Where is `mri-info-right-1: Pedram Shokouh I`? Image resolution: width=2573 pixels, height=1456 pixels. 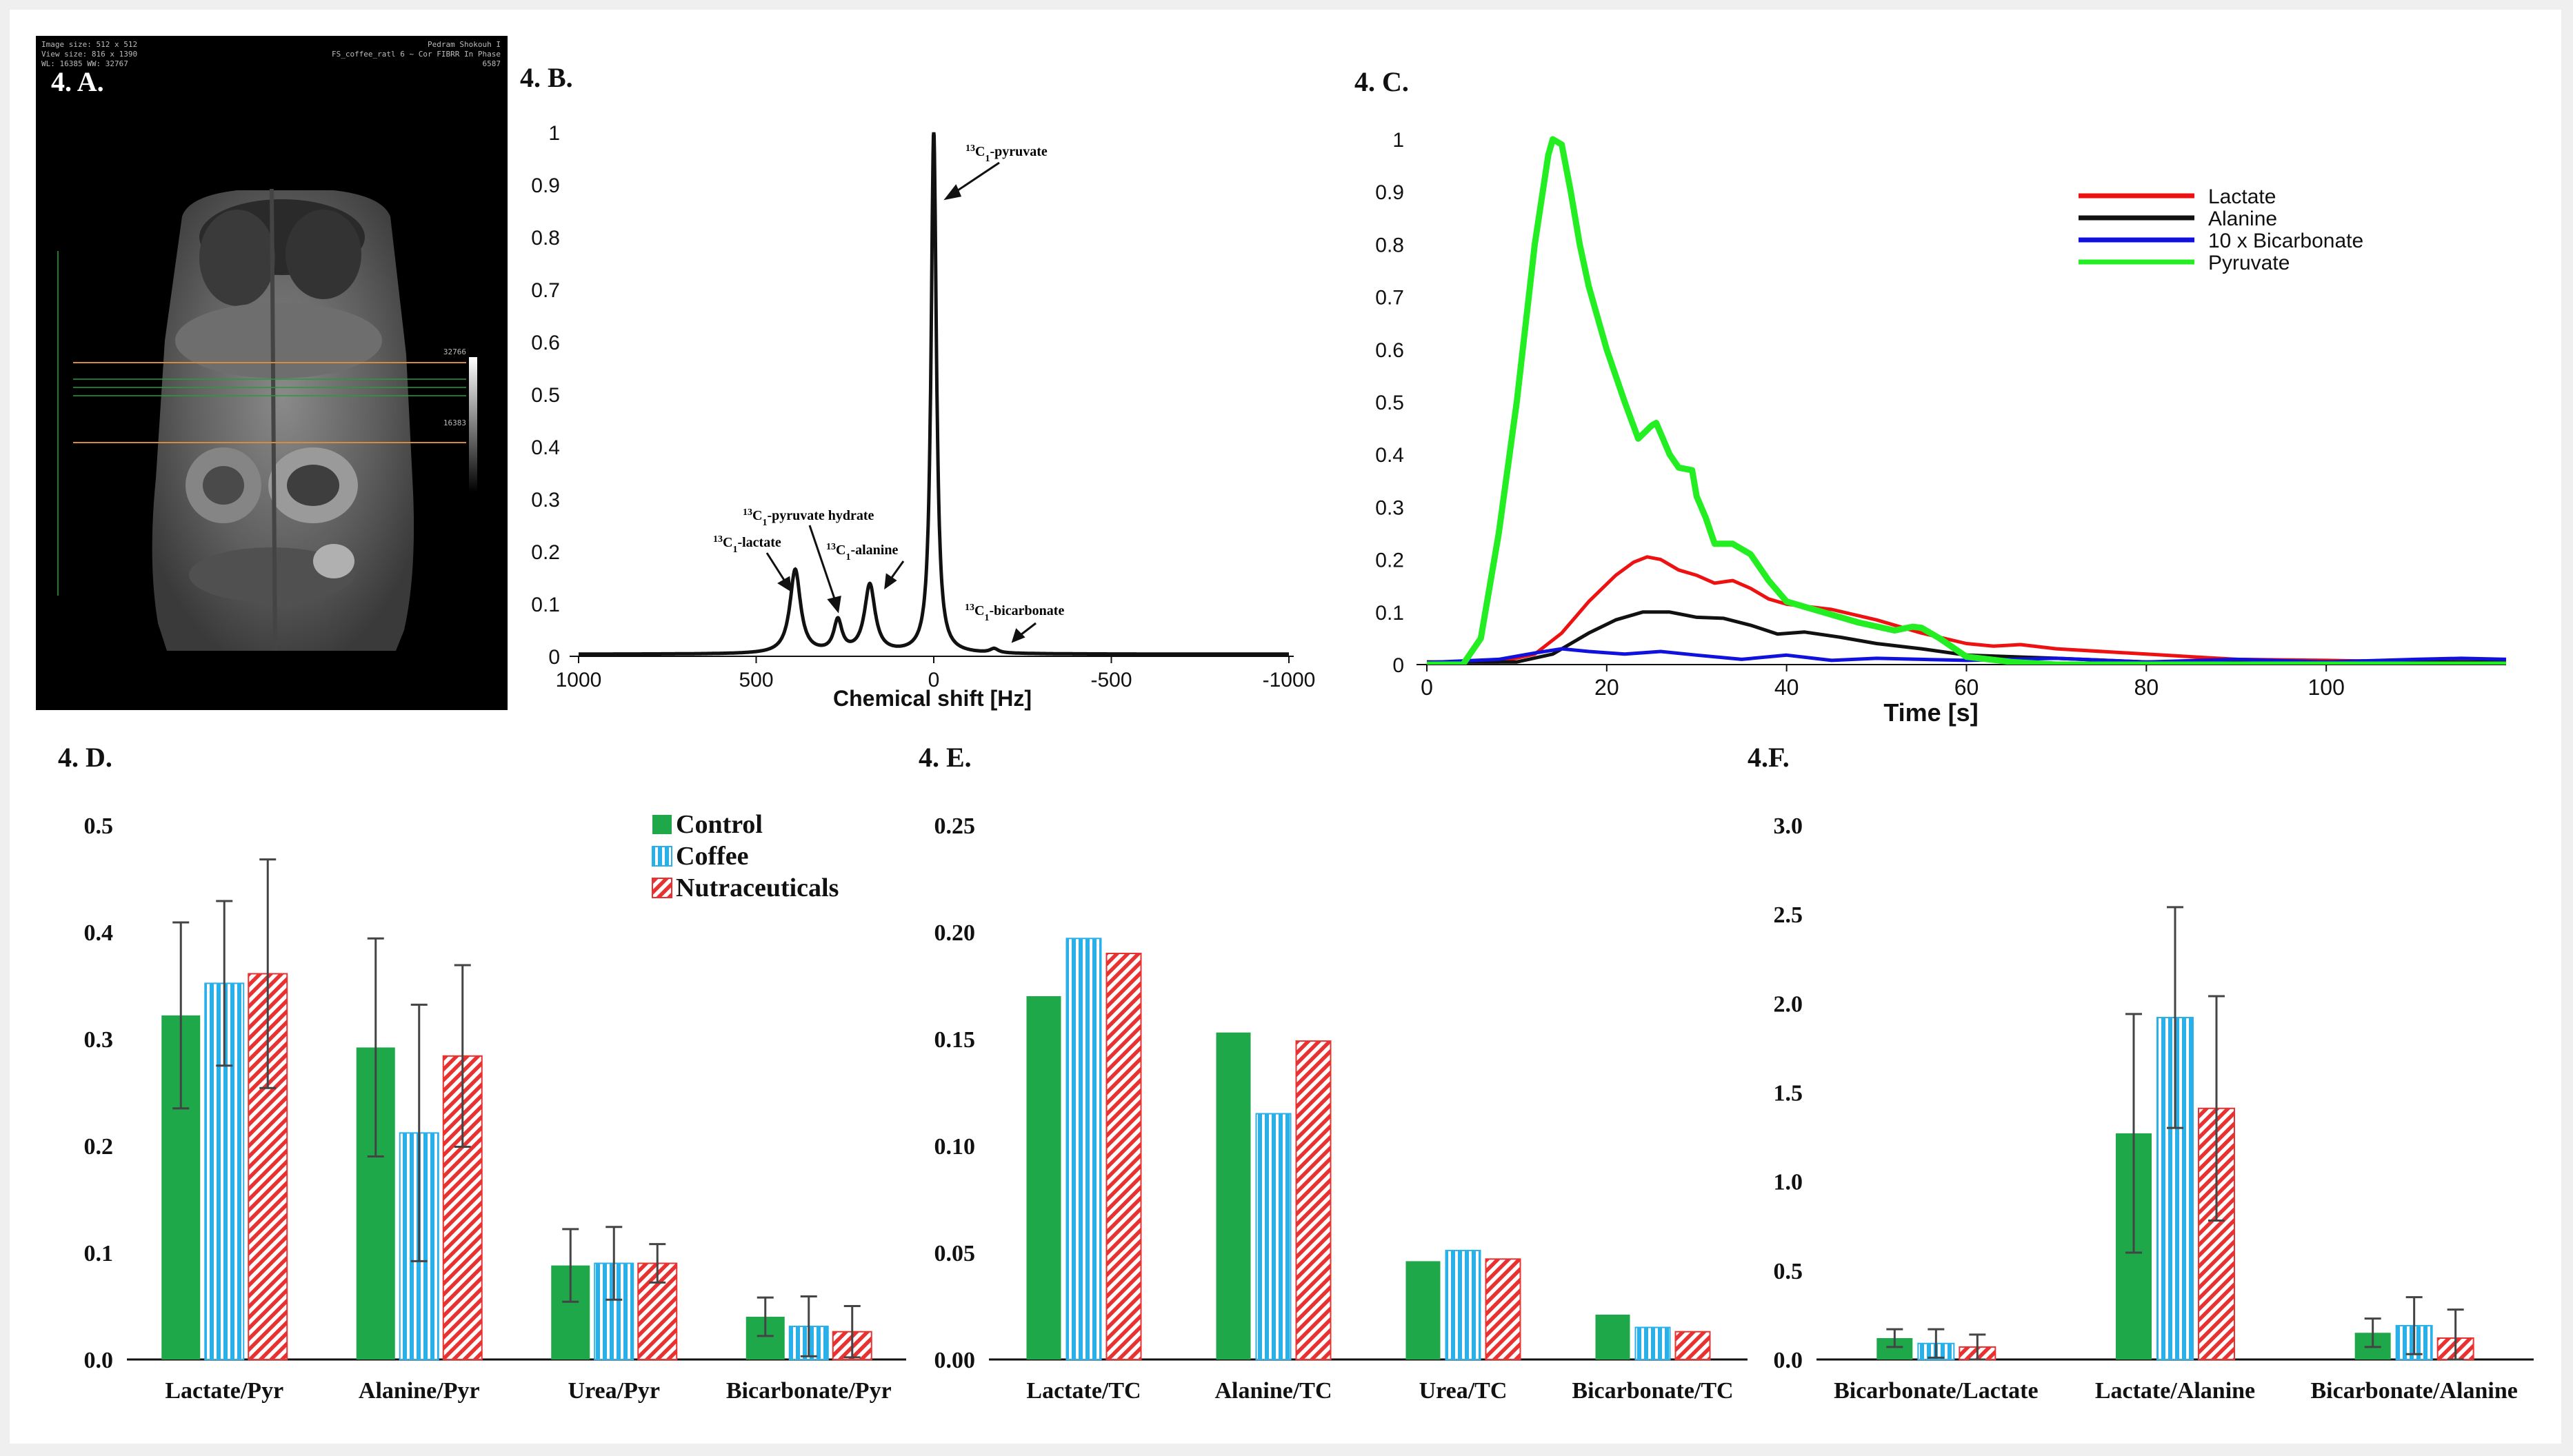 mri-info-right-1: Pedram Shokouh I is located at coordinates (464, 44).